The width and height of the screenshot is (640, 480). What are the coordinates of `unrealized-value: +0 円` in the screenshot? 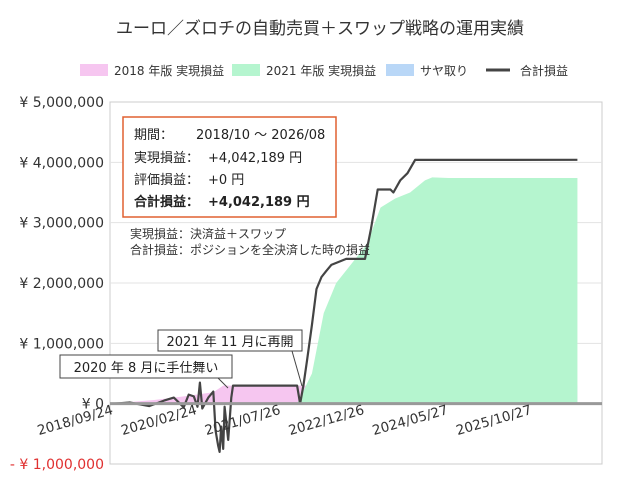 It's located at (226, 180).